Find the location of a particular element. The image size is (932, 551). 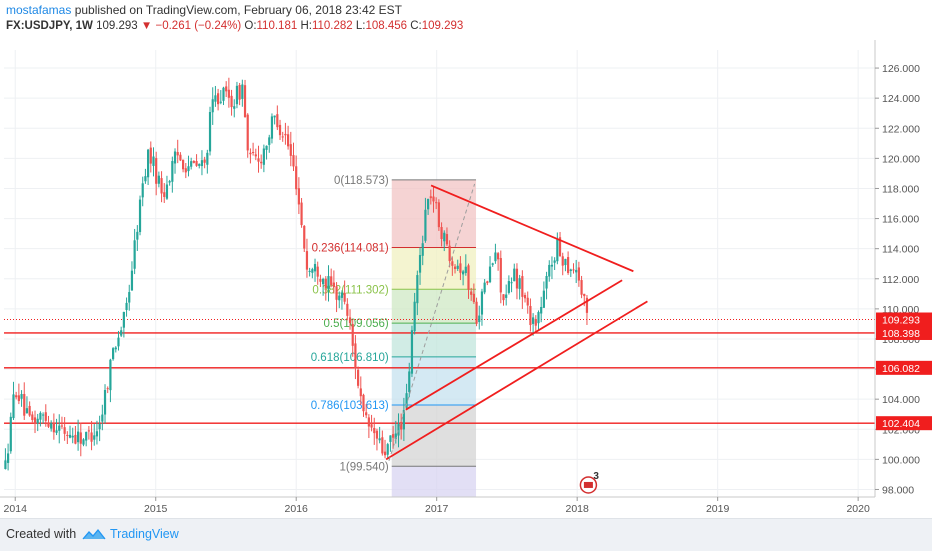

down-arrow-icon: ▼ is located at coordinates (146, 26).